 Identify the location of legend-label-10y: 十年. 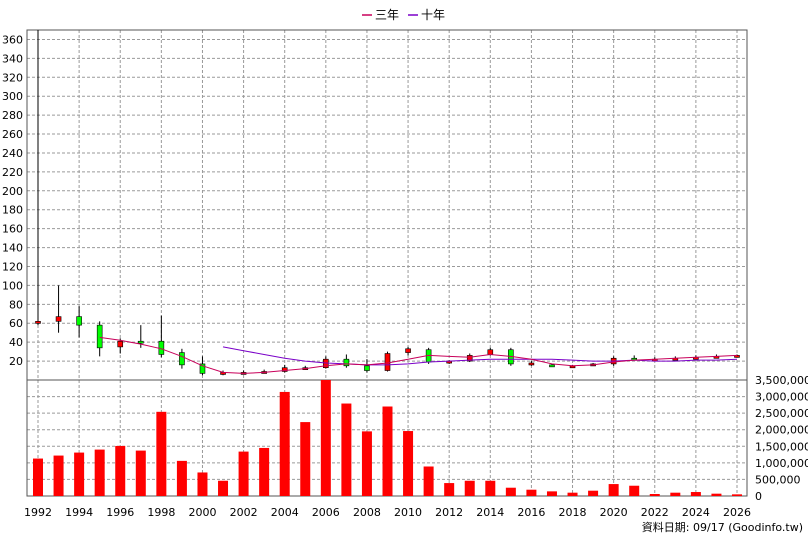
(433, 15).